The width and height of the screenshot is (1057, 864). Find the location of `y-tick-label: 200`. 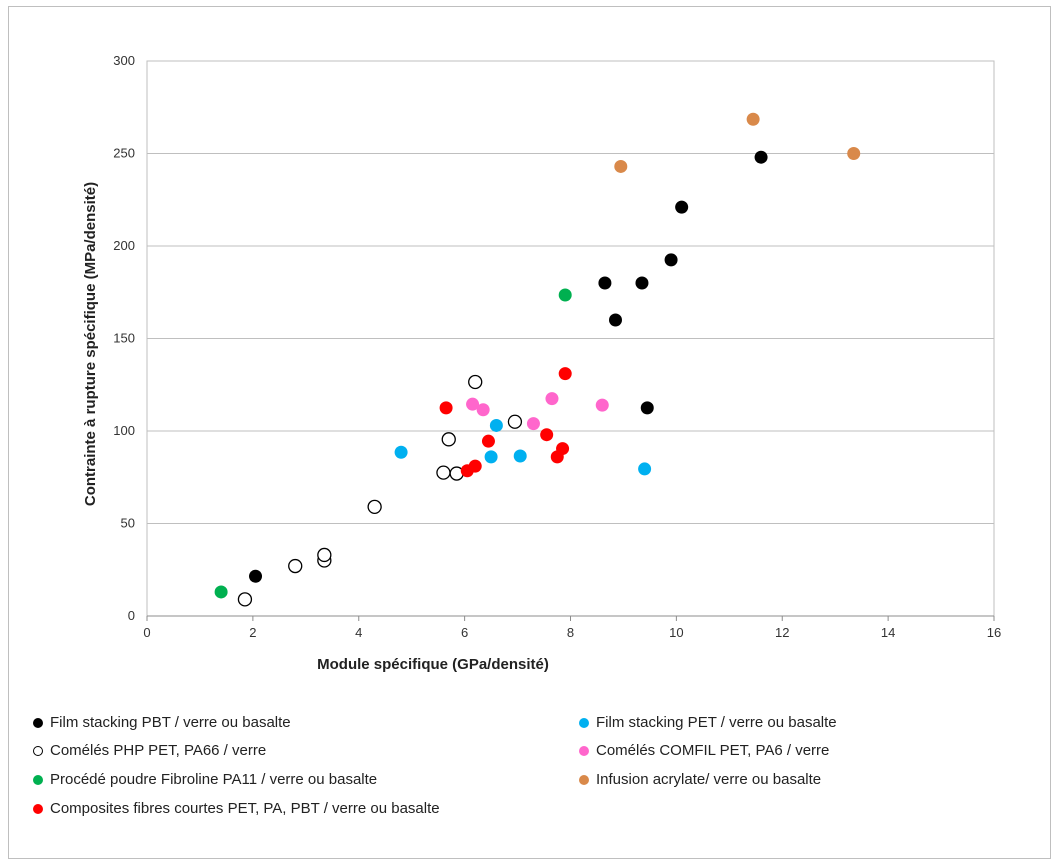

y-tick-label: 200 is located at coordinates (124, 245).